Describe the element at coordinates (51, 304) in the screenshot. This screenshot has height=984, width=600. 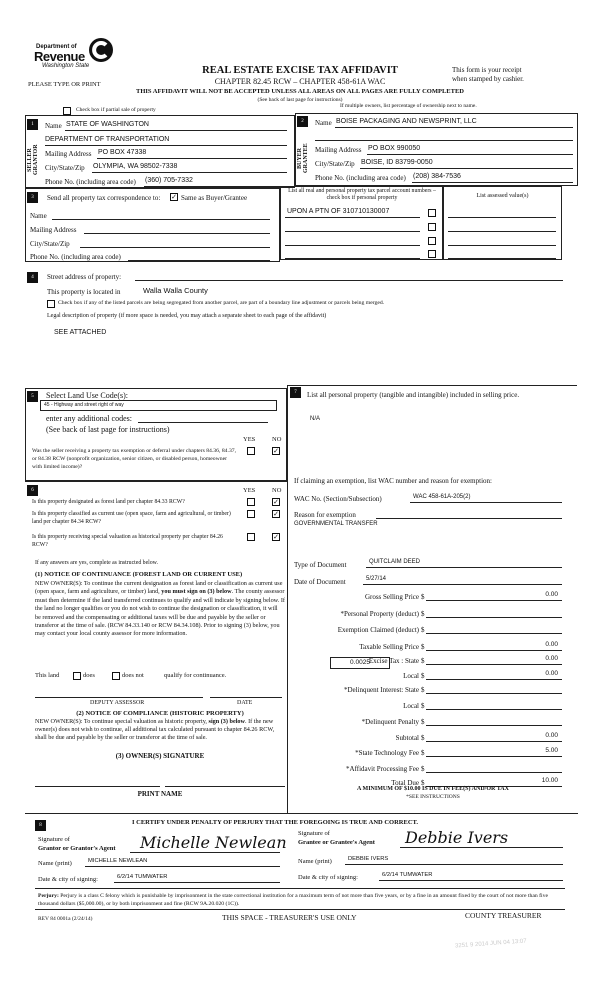
I see `segregated-checkbox` at that location.